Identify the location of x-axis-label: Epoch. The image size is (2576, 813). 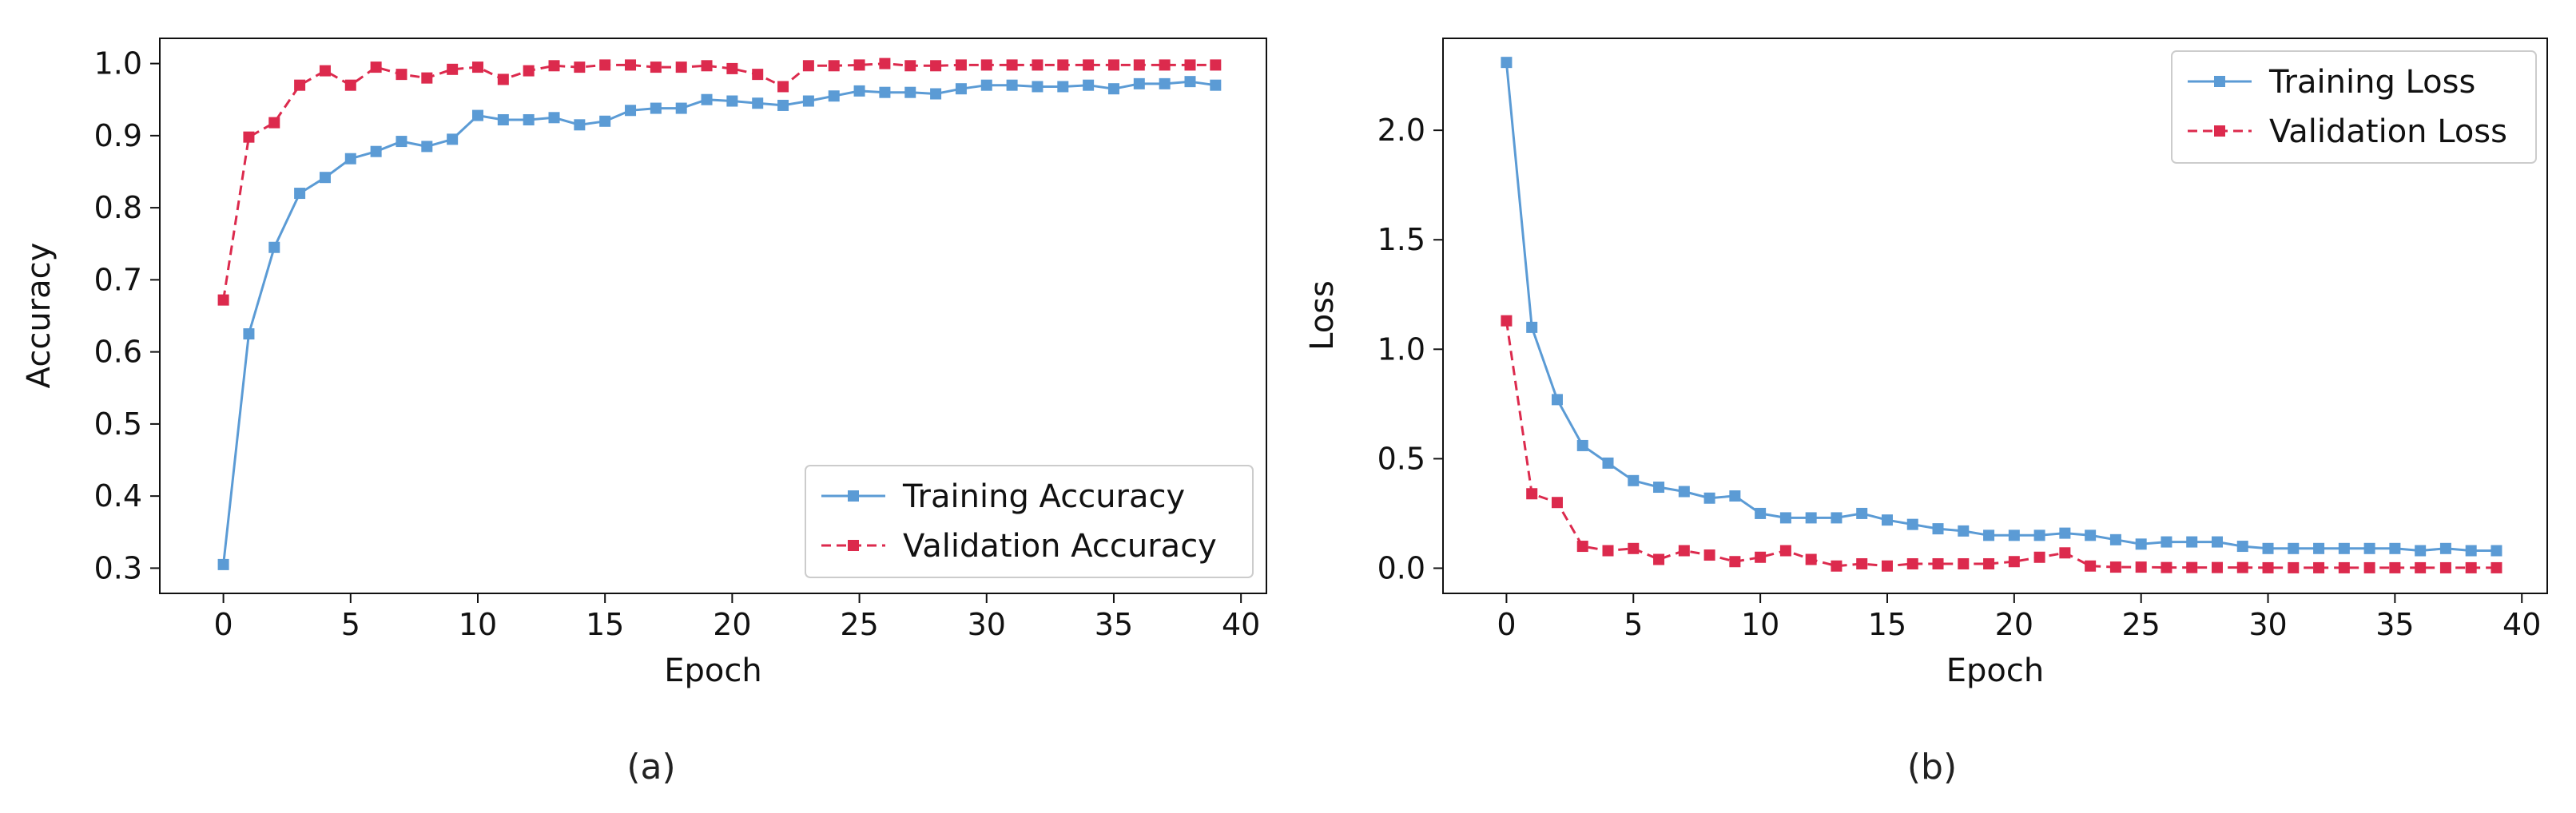
(1995, 670).